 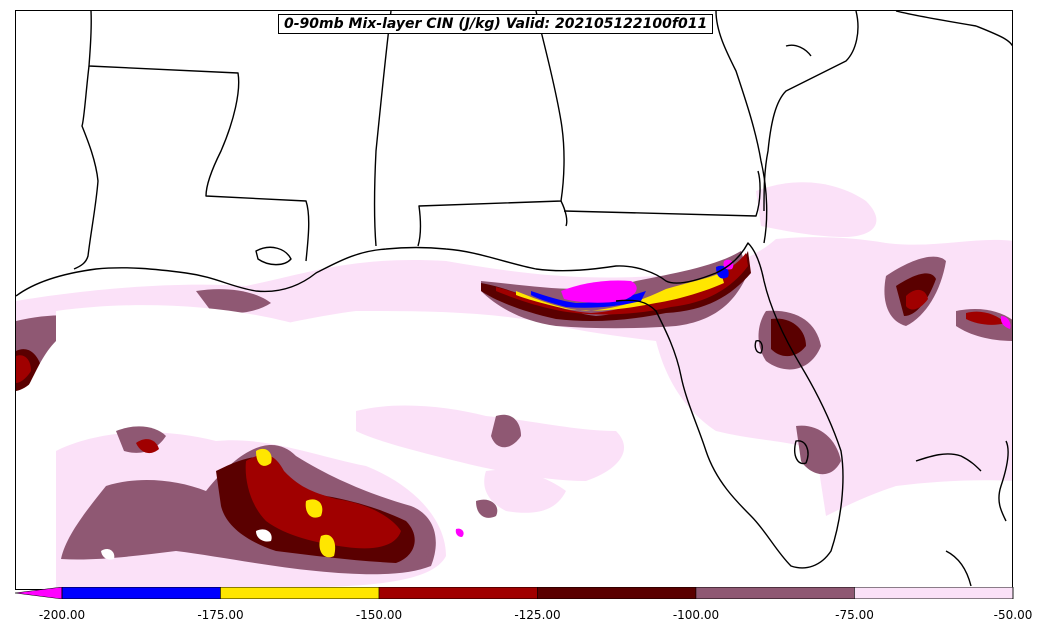 What do you see at coordinates (379, 615) in the screenshot?
I see `colorbar-tick-label: -150.00` at bounding box center [379, 615].